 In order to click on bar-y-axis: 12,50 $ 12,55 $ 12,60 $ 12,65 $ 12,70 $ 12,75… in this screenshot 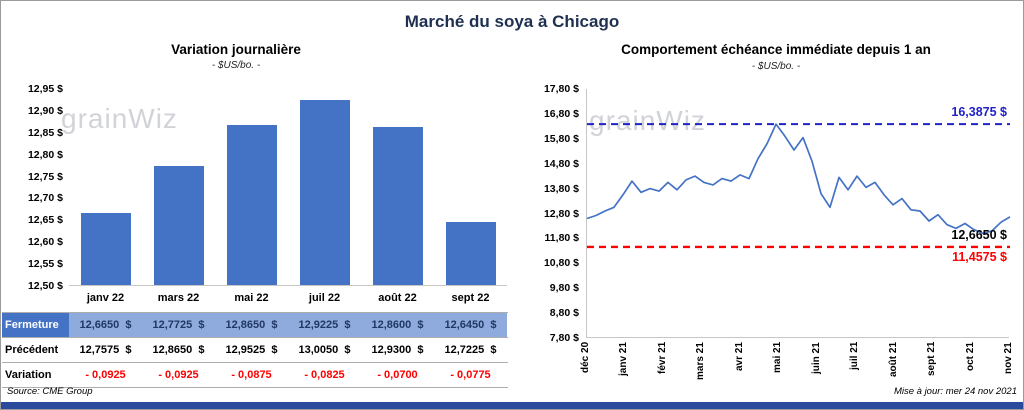, I will do `click(38, 187)`.